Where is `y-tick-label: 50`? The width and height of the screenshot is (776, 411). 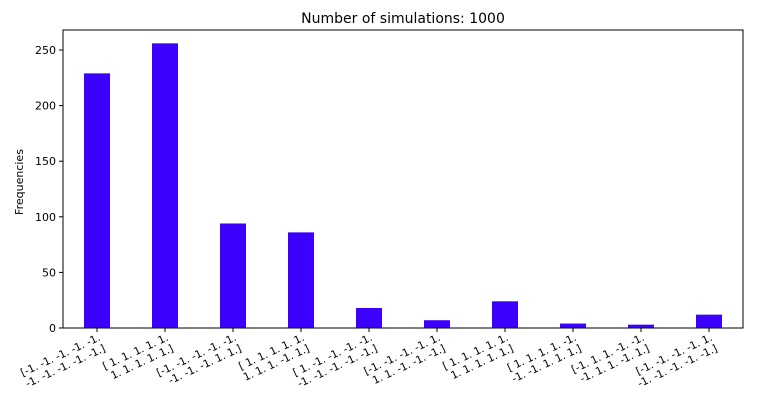
y-tick-label: 50 is located at coordinates (49, 272).